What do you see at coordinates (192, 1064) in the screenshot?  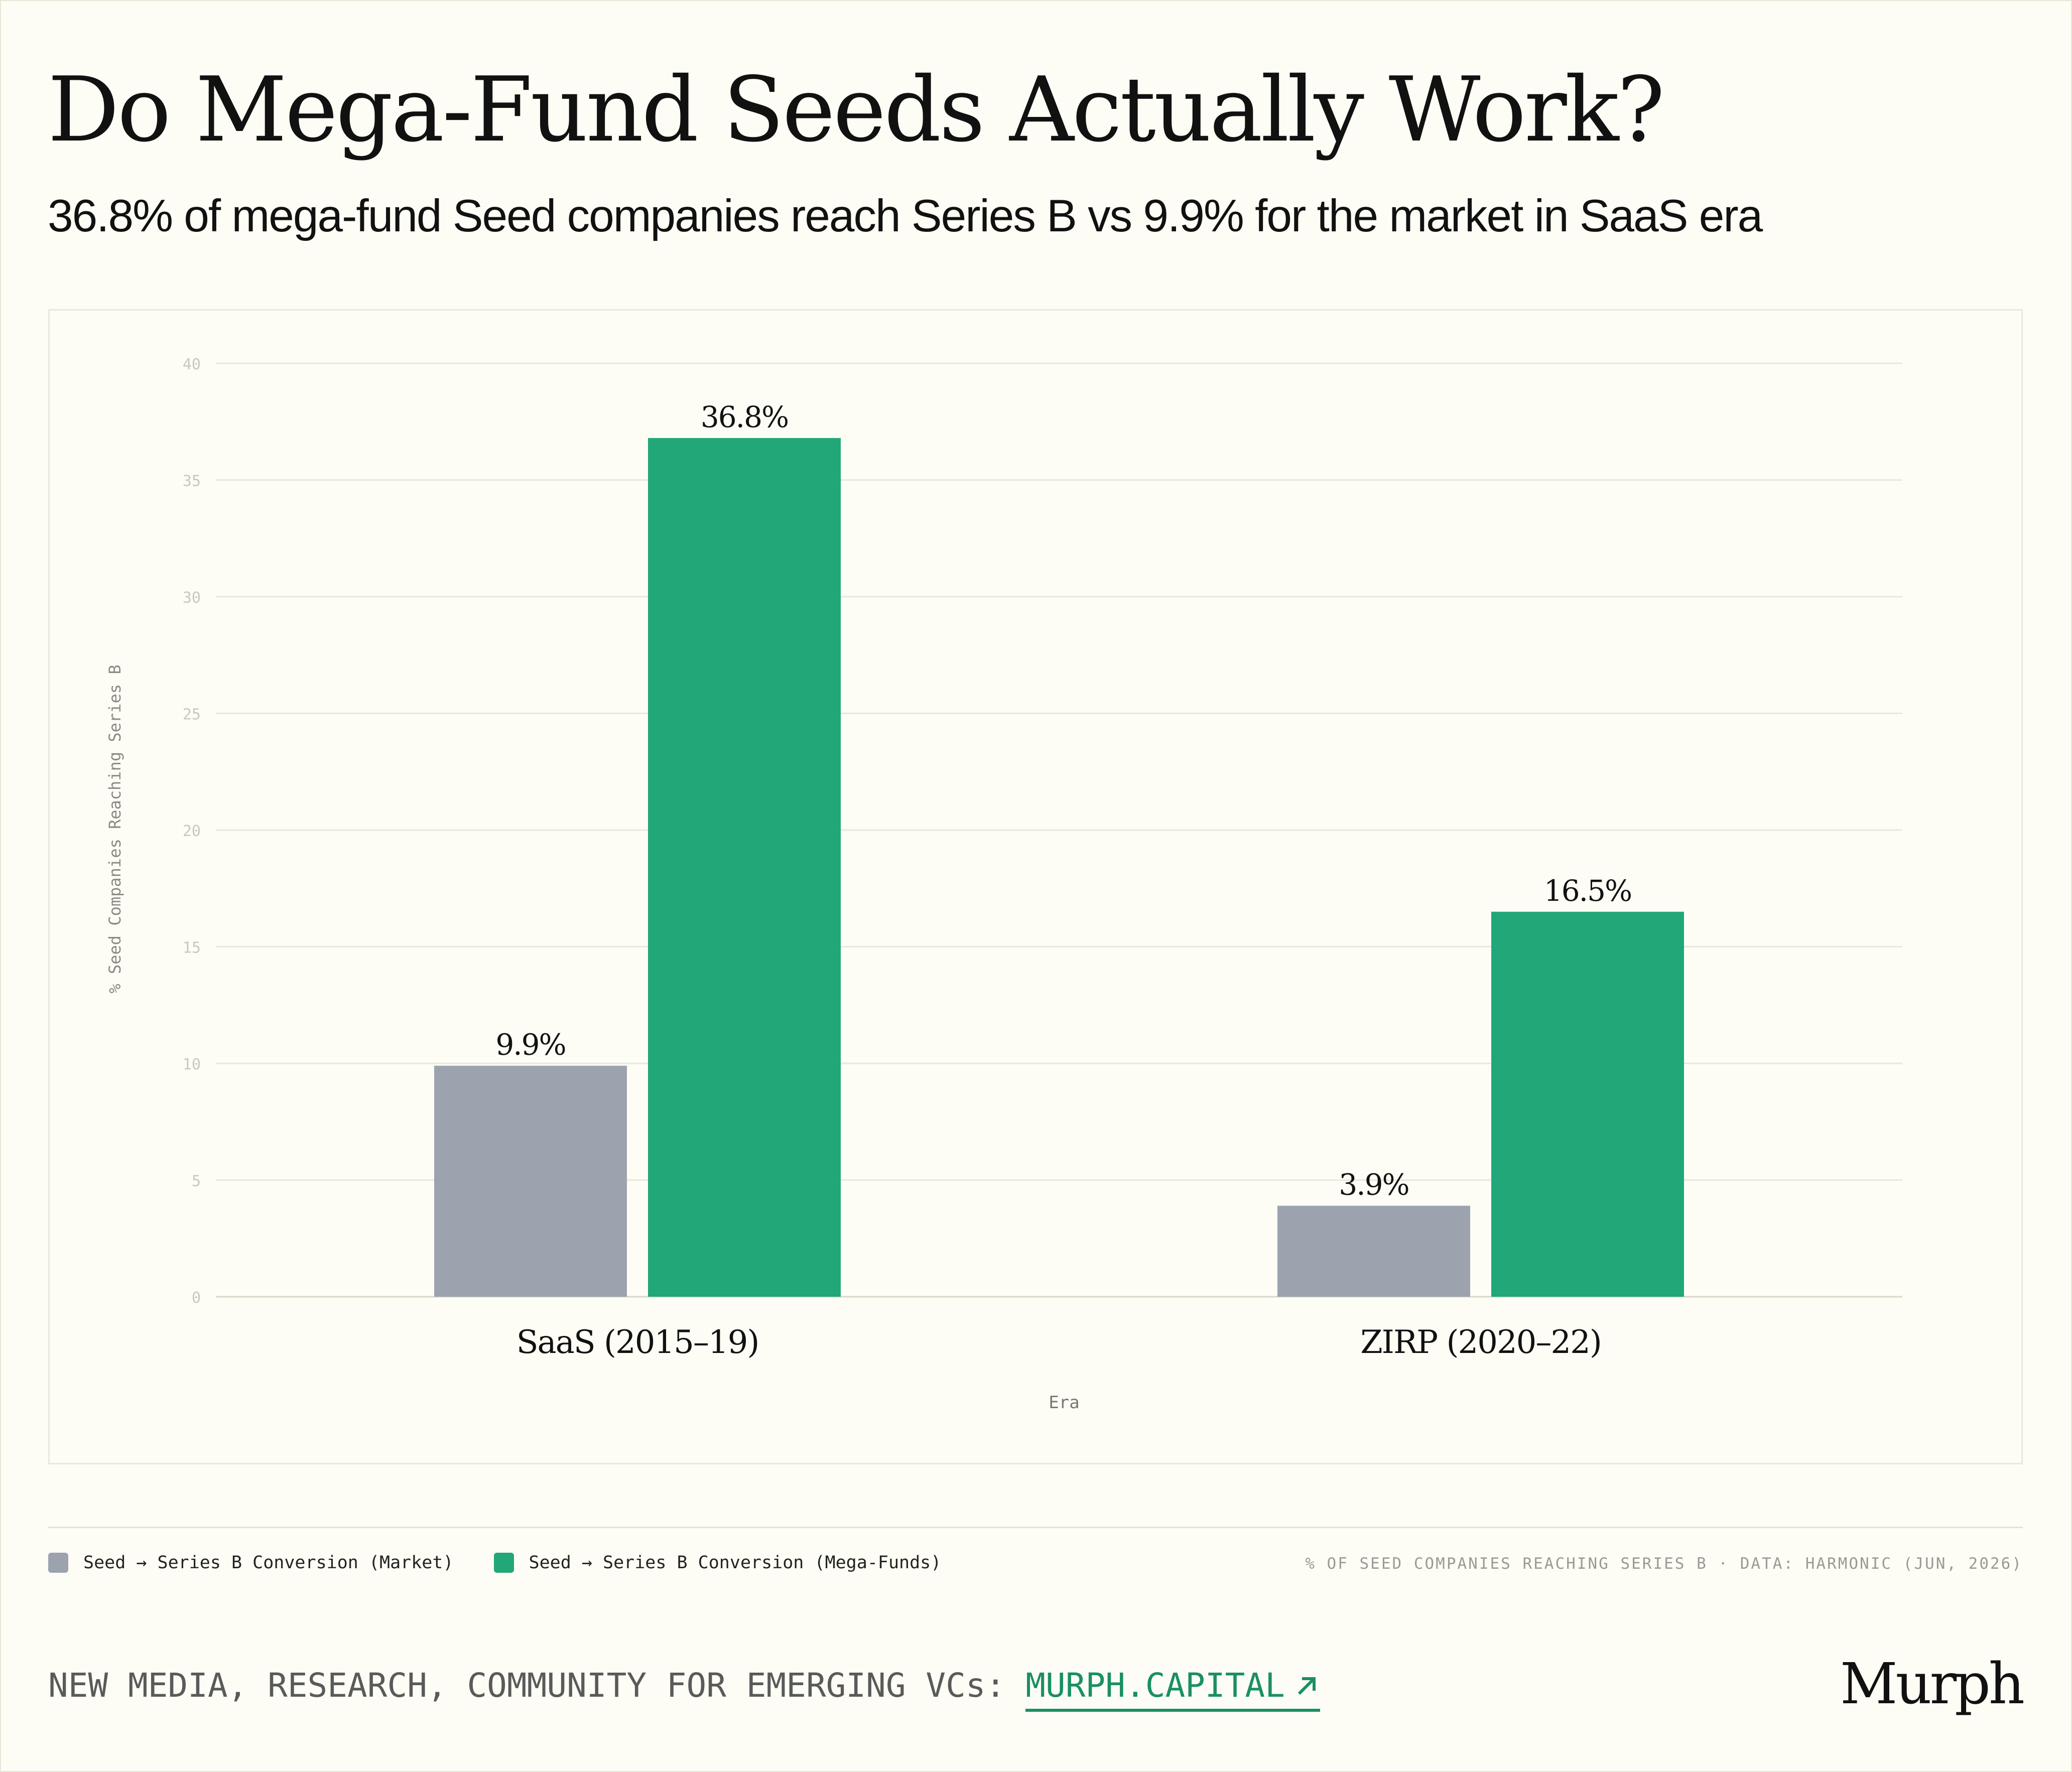 I see `y-tick-label: 10` at bounding box center [192, 1064].